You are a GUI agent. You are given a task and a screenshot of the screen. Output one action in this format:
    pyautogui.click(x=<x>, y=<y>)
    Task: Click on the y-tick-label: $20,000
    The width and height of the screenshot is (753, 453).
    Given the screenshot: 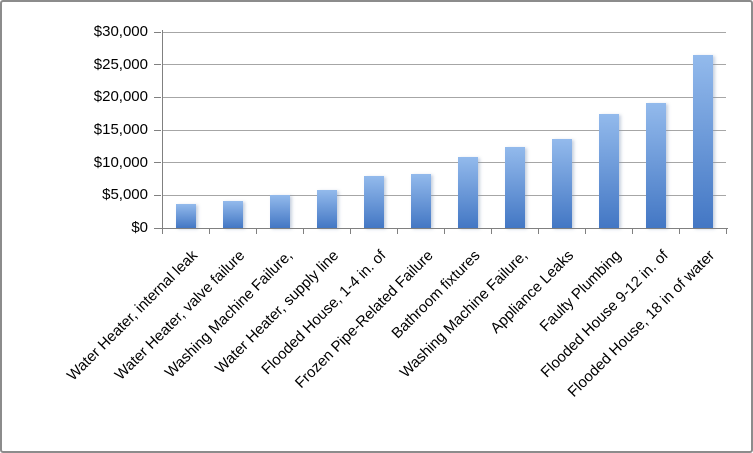 What is the action you would take?
    pyautogui.click(x=120, y=97)
    